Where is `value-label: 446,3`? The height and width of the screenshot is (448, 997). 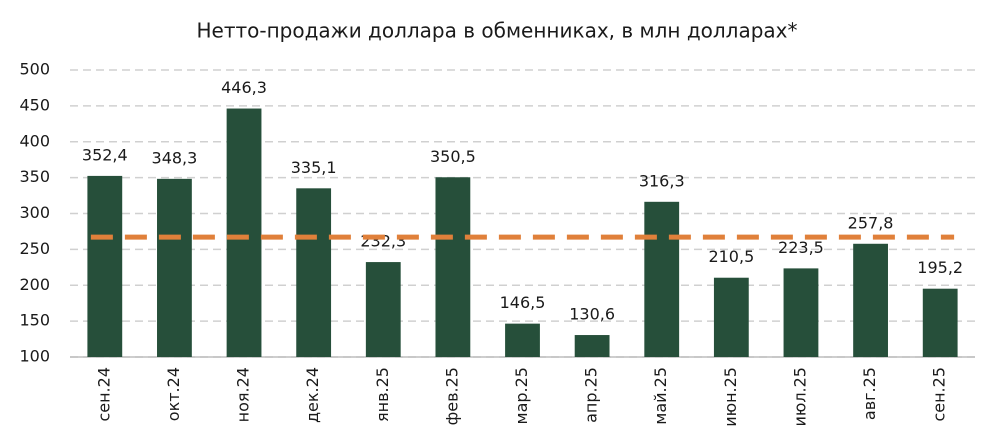 value-label: 446,3 is located at coordinates (244, 87).